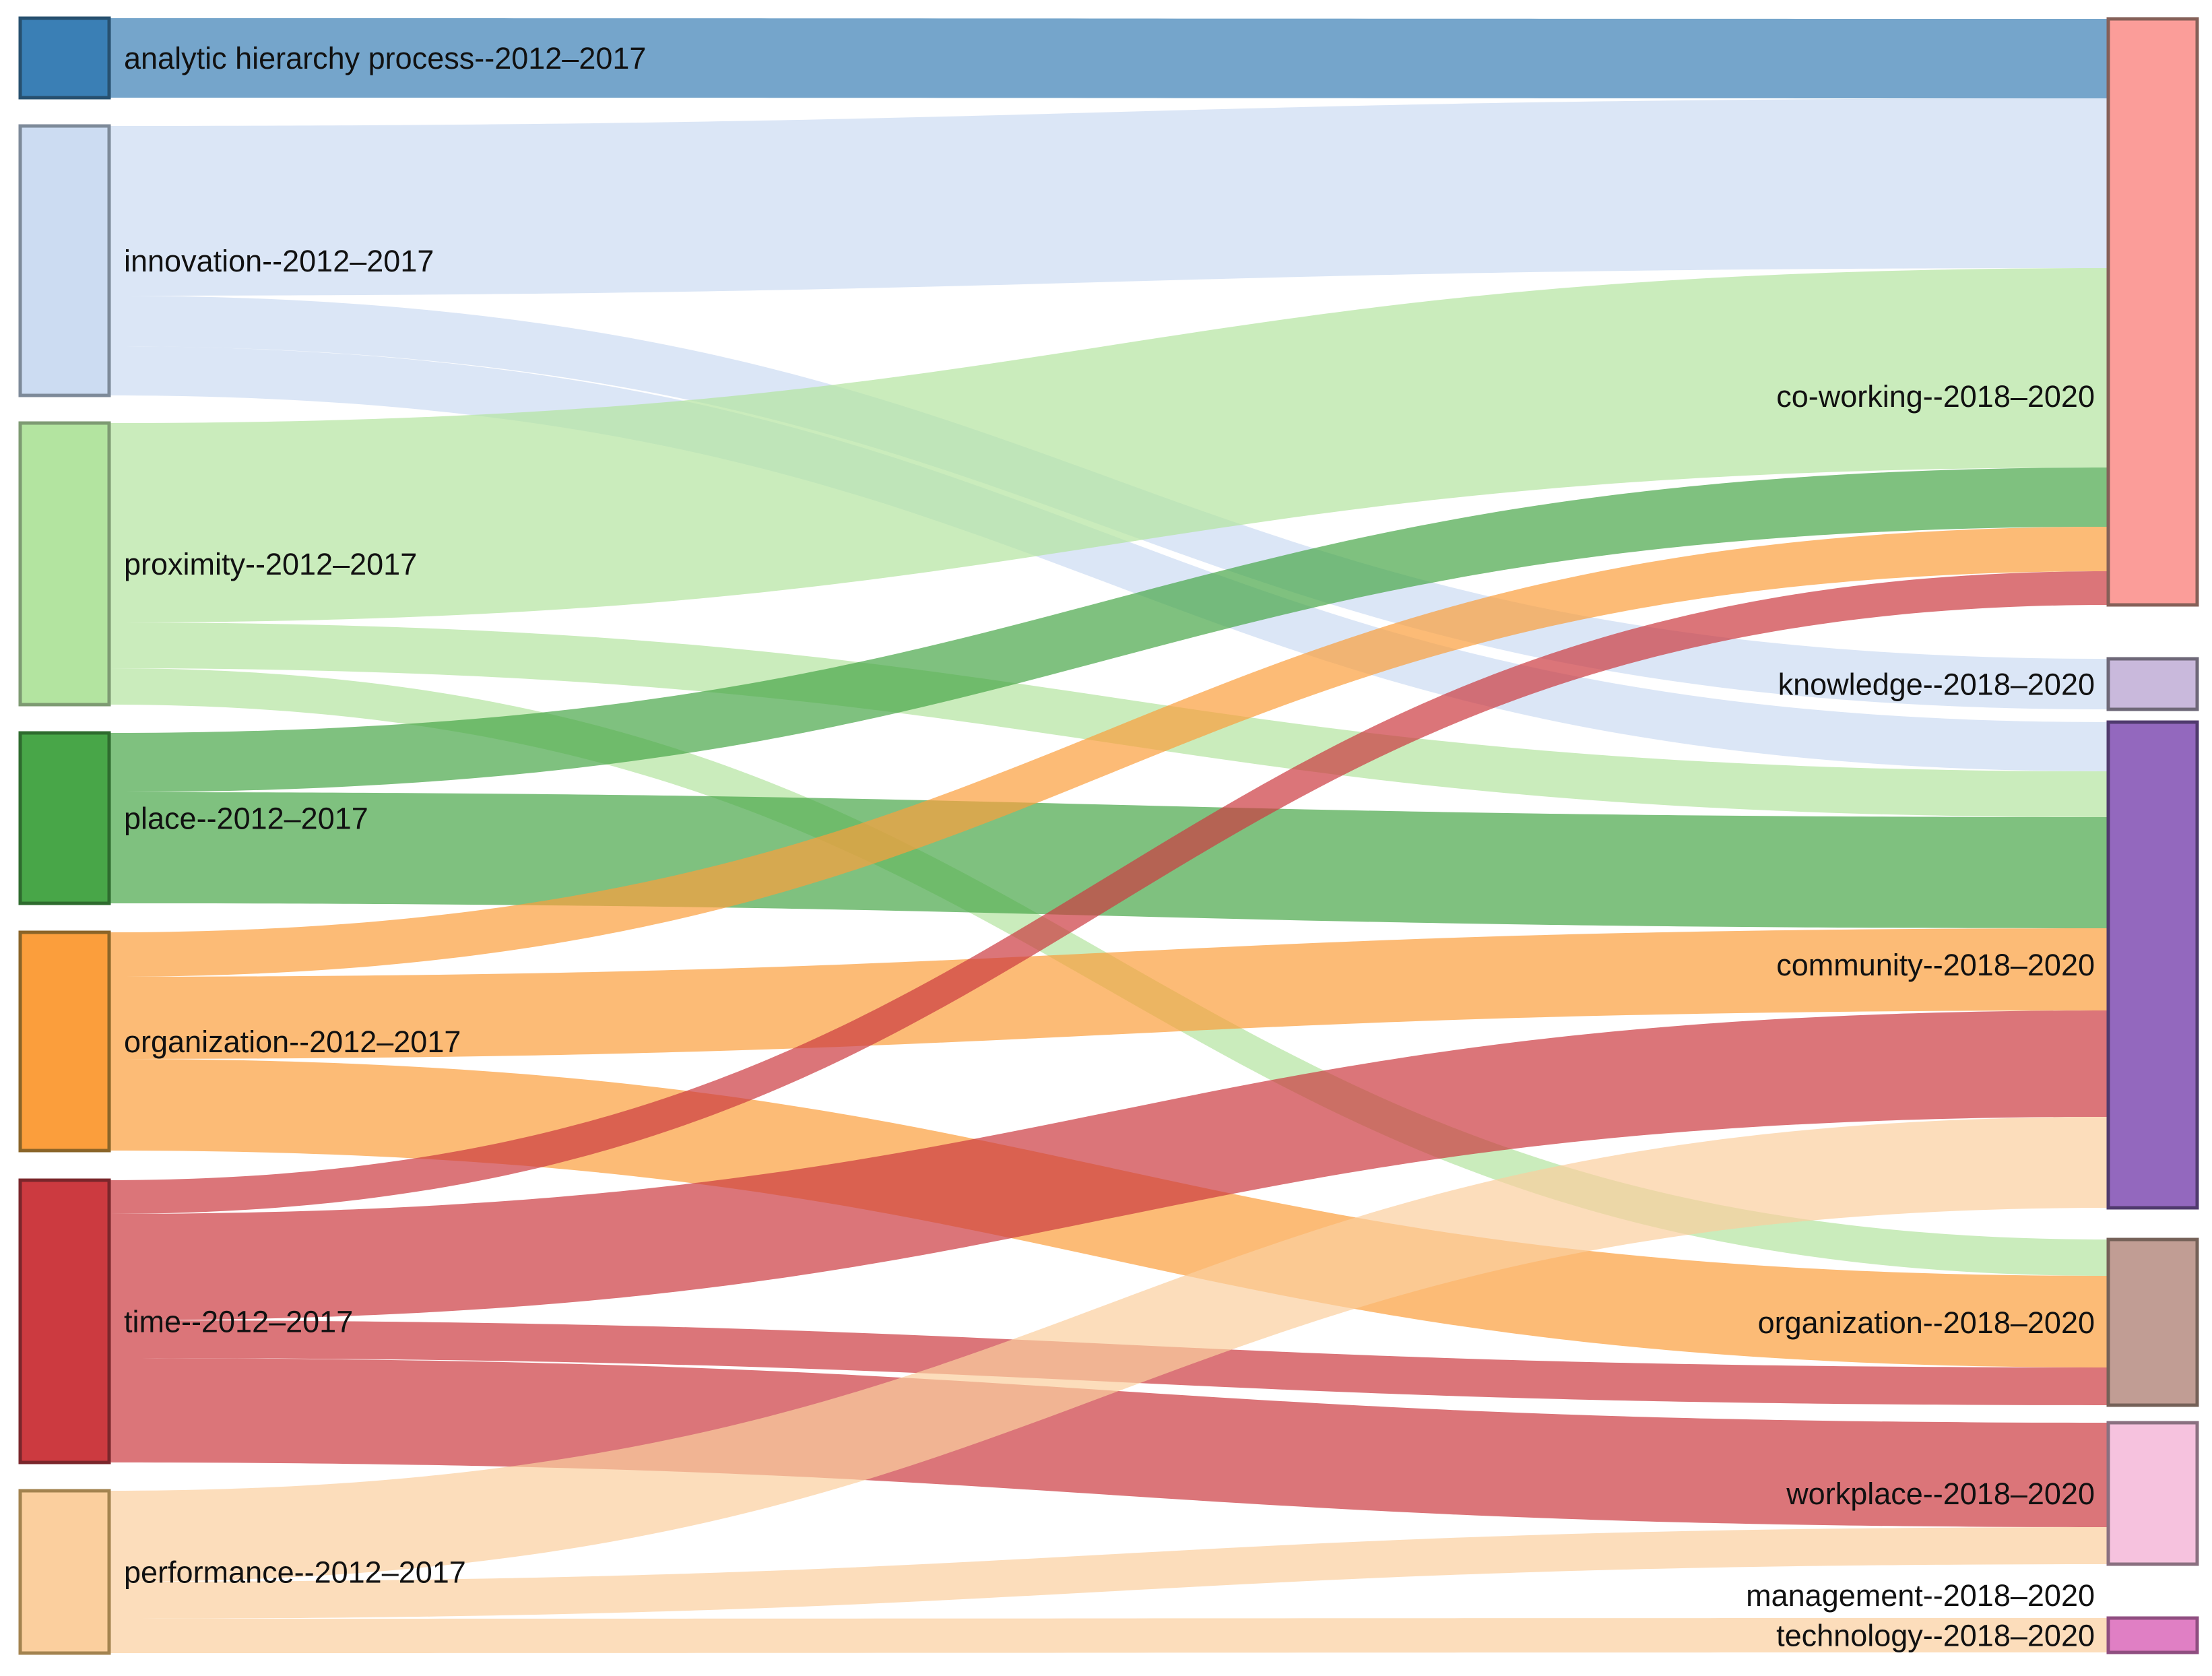 This screenshot has height=1676, width=2212. I want to click on label-co-working: co-working--2018–2020, so click(1935, 396).